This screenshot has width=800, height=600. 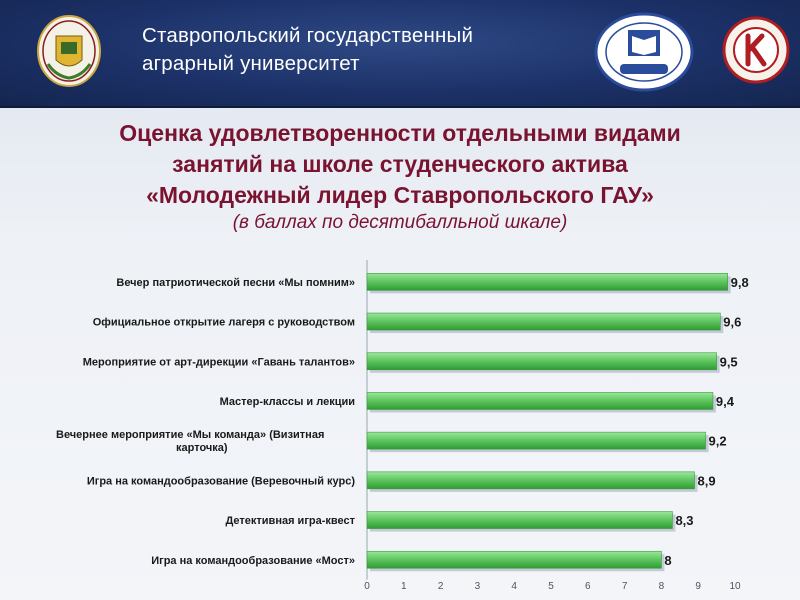 What do you see at coordinates (287, 402) in the screenshot?
I see `category-label: Мастер-классы и лекции` at bounding box center [287, 402].